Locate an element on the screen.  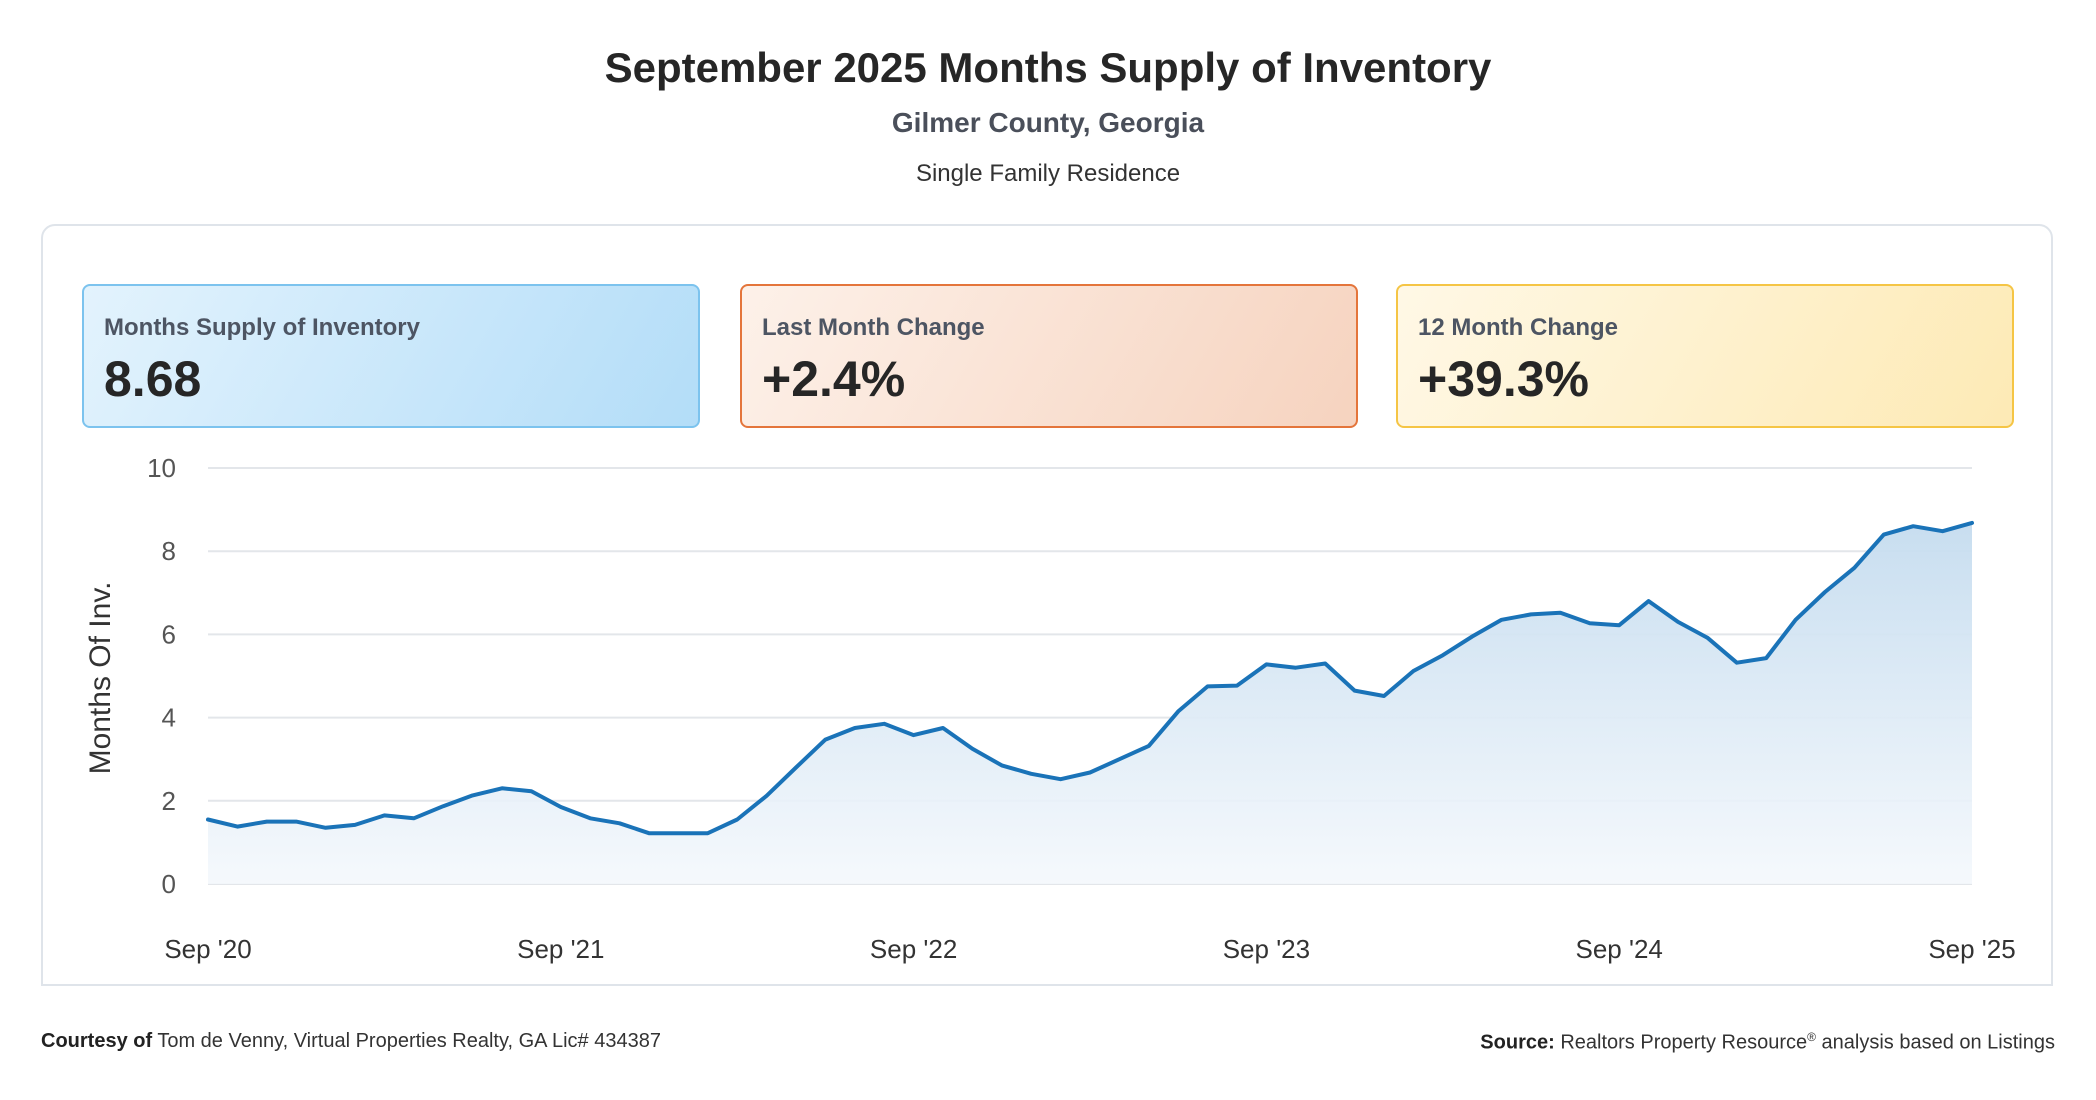
x-tick-label: Sep '20 is located at coordinates (207, 949).